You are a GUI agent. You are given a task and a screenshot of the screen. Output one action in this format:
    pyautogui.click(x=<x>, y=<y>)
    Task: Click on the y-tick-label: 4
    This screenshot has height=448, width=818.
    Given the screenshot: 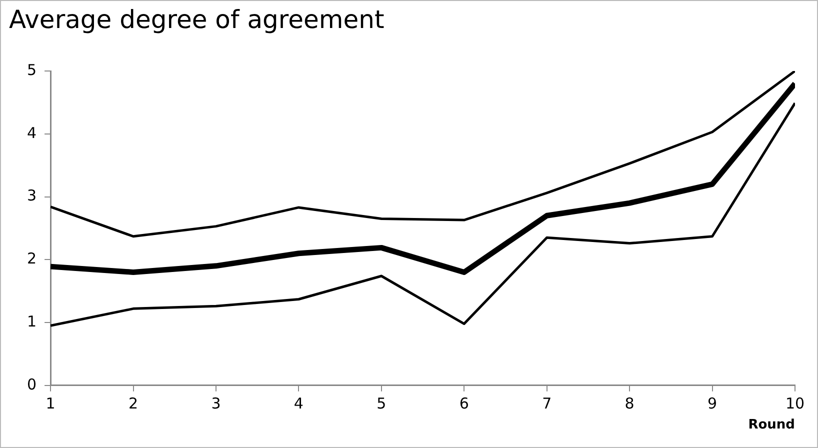 What is the action you would take?
    pyautogui.click(x=31, y=133)
    